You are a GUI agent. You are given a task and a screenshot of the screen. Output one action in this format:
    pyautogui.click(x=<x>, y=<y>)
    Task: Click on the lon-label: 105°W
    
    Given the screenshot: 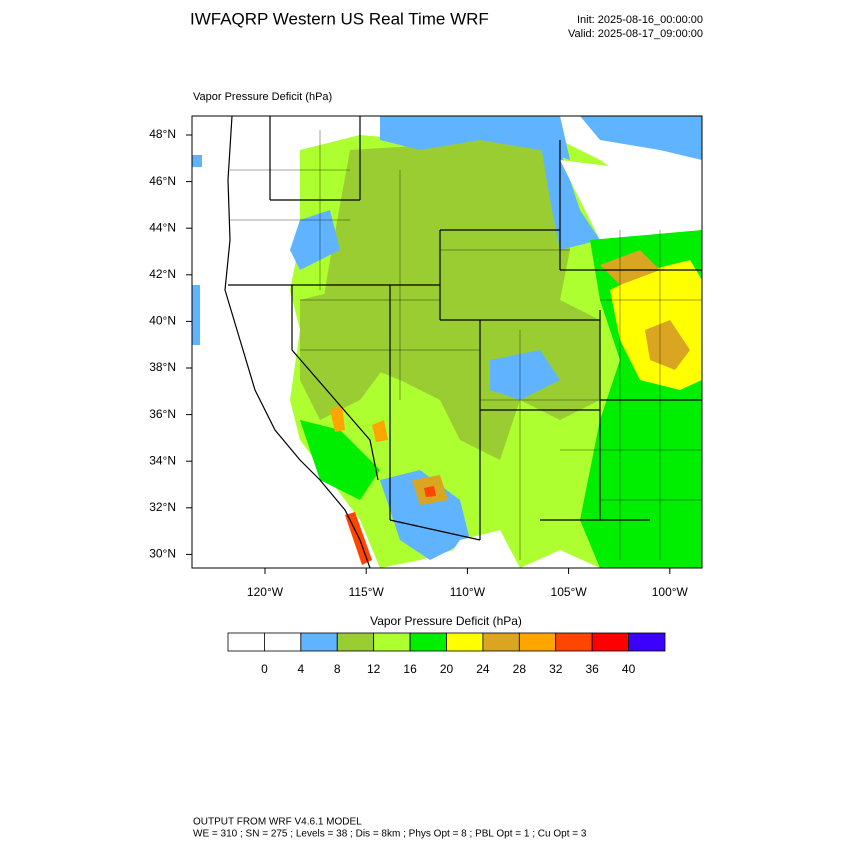 What is the action you would take?
    pyautogui.click(x=569, y=592)
    